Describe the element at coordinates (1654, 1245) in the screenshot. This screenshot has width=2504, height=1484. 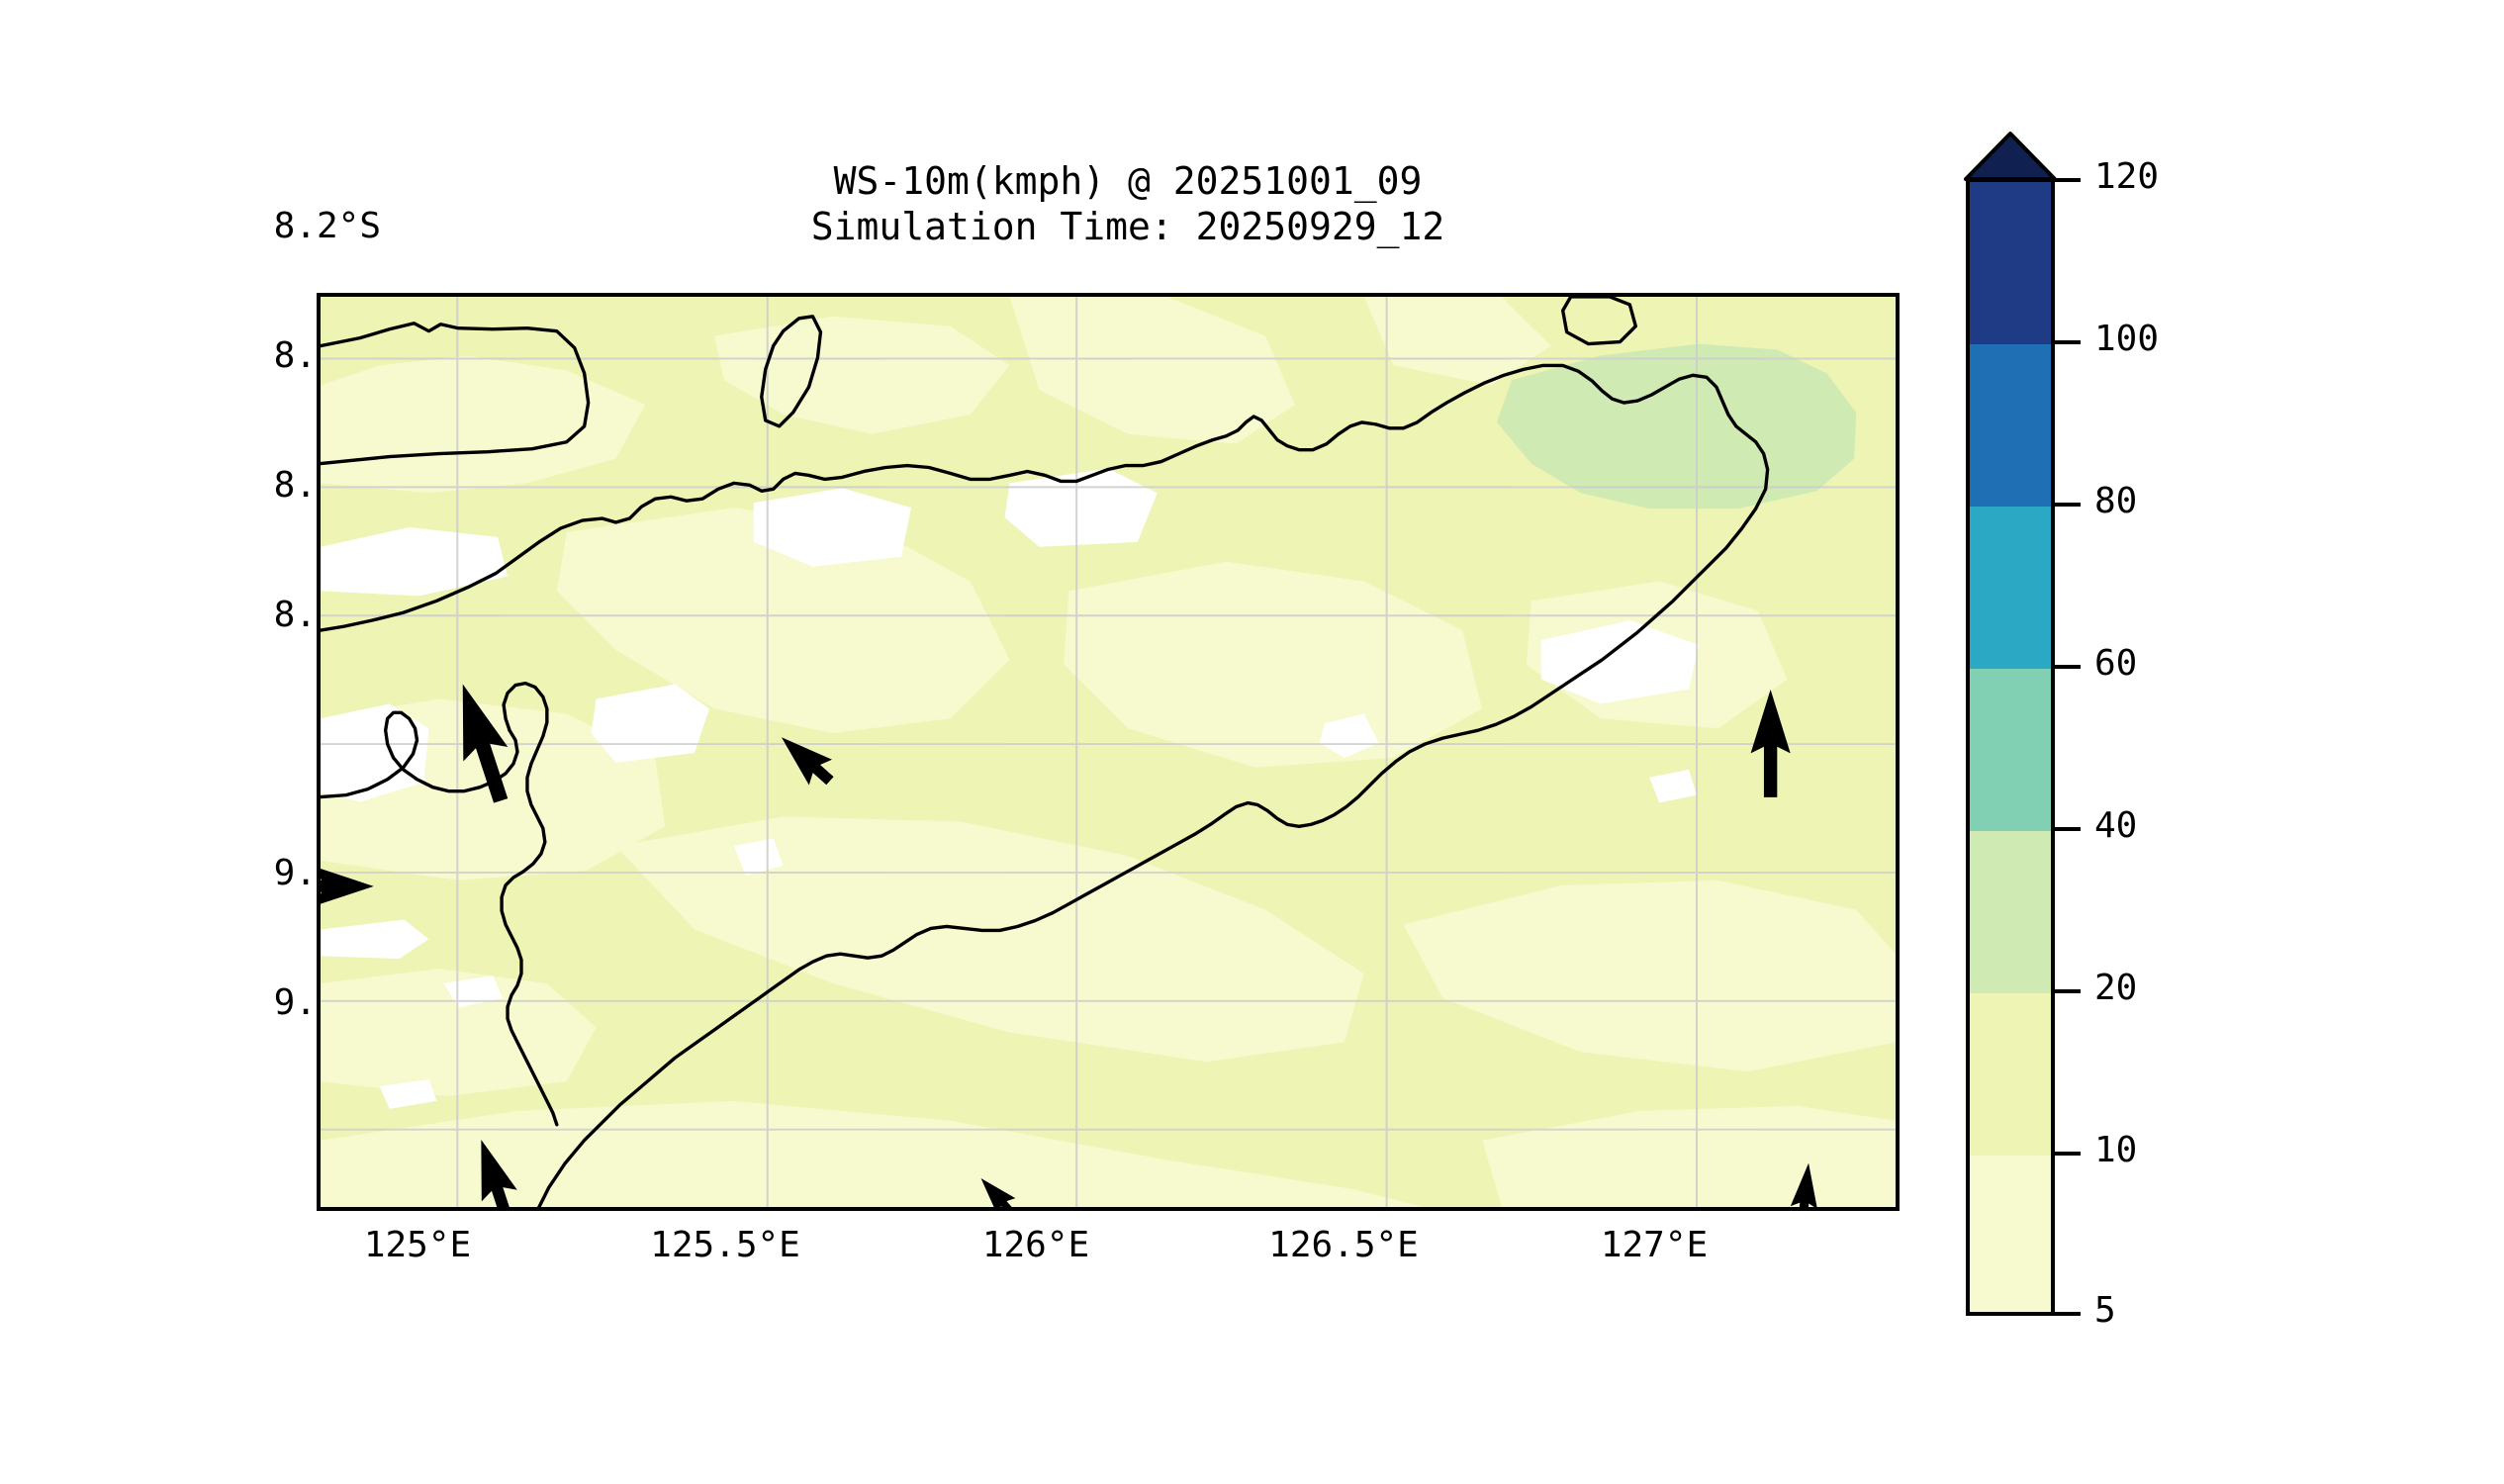
I see `xtick-label-4: 127°E` at that location.